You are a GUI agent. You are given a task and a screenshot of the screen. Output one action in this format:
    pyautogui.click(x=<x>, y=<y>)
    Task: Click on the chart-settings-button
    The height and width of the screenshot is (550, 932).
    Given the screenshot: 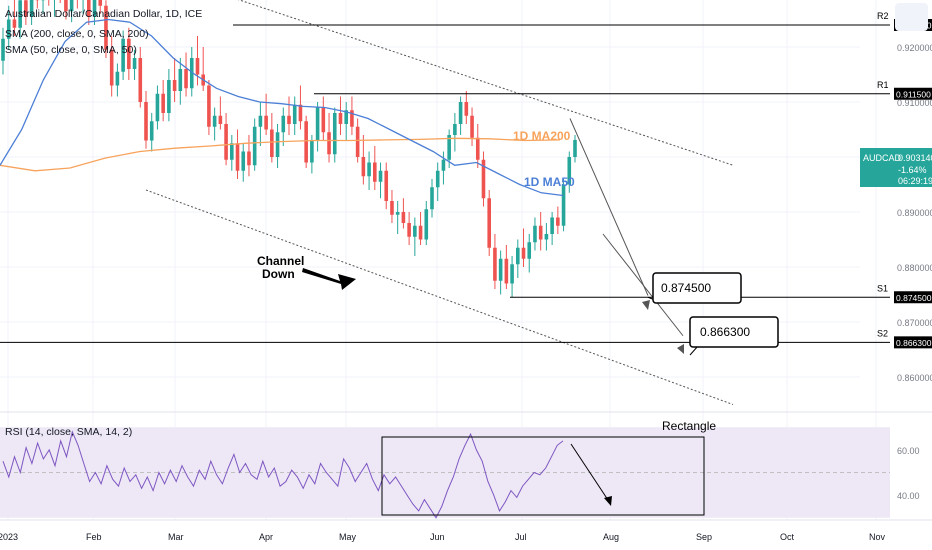 What is the action you would take?
    pyautogui.click(x=911, y=17)
    